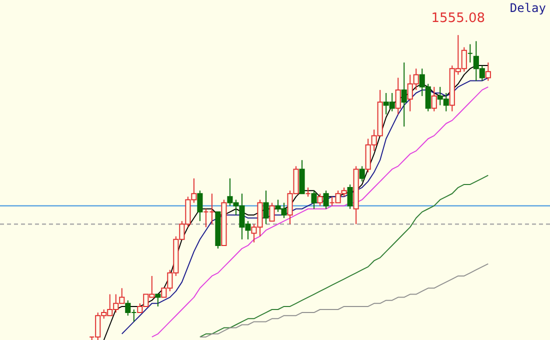 This screenshot has width=550, height=340. What do you see at coordinates (458, 18) in the screenshot?
I see `annotation: 1555.08` at bounding box center [458, 18].